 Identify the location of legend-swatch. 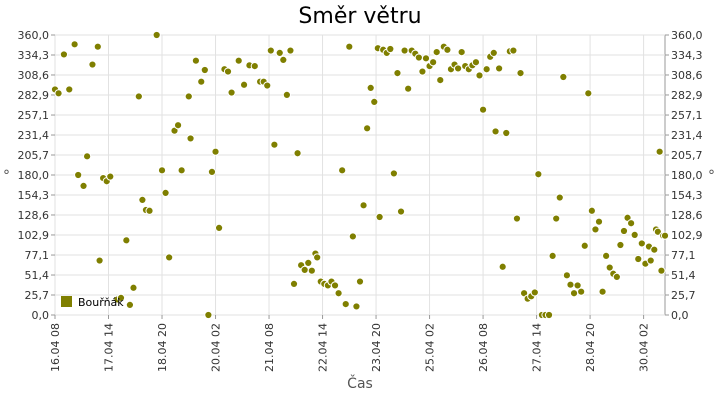
(66, 301).